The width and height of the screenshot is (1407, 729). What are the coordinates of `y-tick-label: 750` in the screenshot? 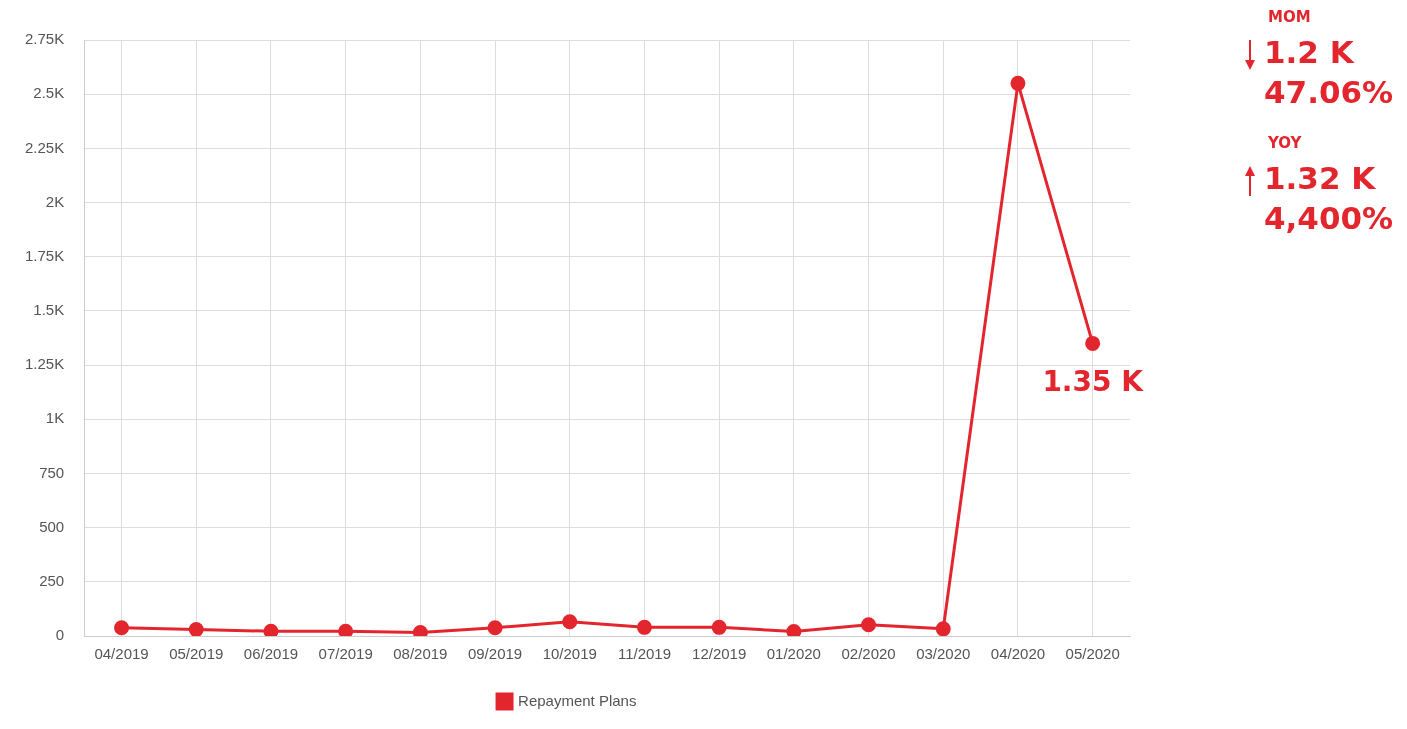 It's located at (52, 472).